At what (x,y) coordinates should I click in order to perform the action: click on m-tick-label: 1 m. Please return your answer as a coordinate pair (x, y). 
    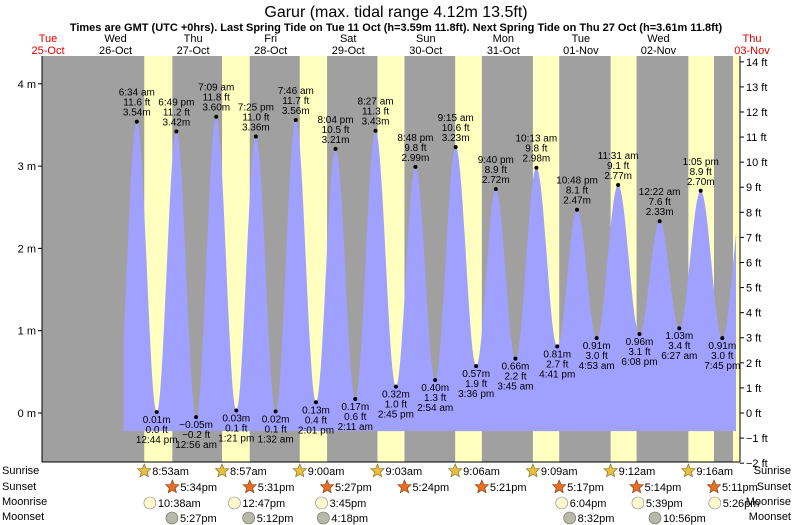
    Looking at the image, I should click on (27, 332).